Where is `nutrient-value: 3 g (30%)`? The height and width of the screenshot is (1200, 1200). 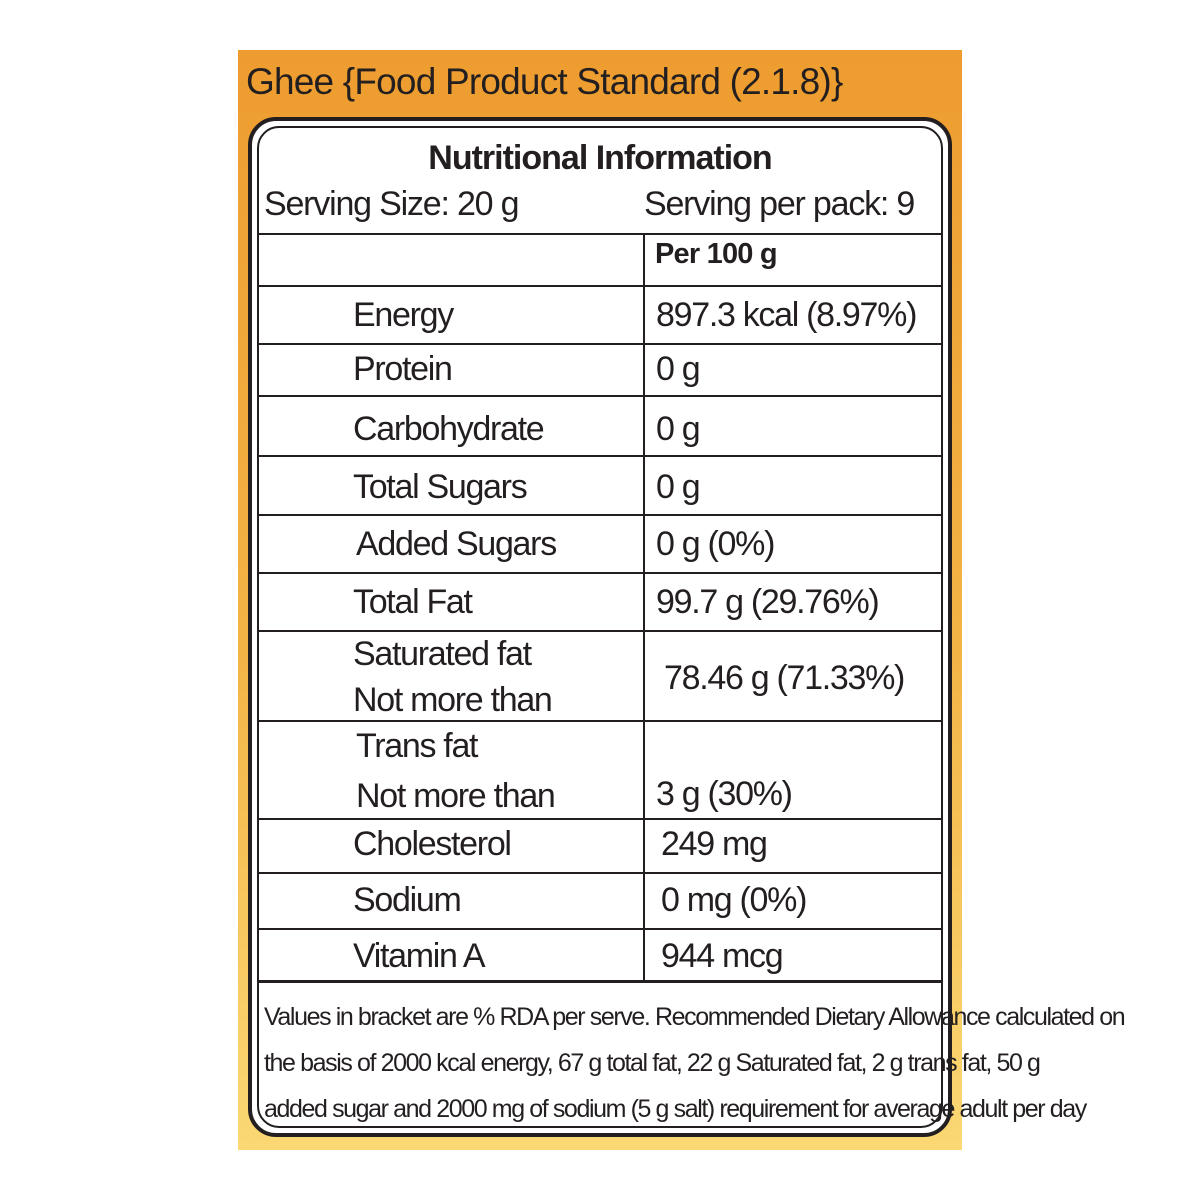 nutrient-value: 3 g (30%) is located at coordinates (724, 794).